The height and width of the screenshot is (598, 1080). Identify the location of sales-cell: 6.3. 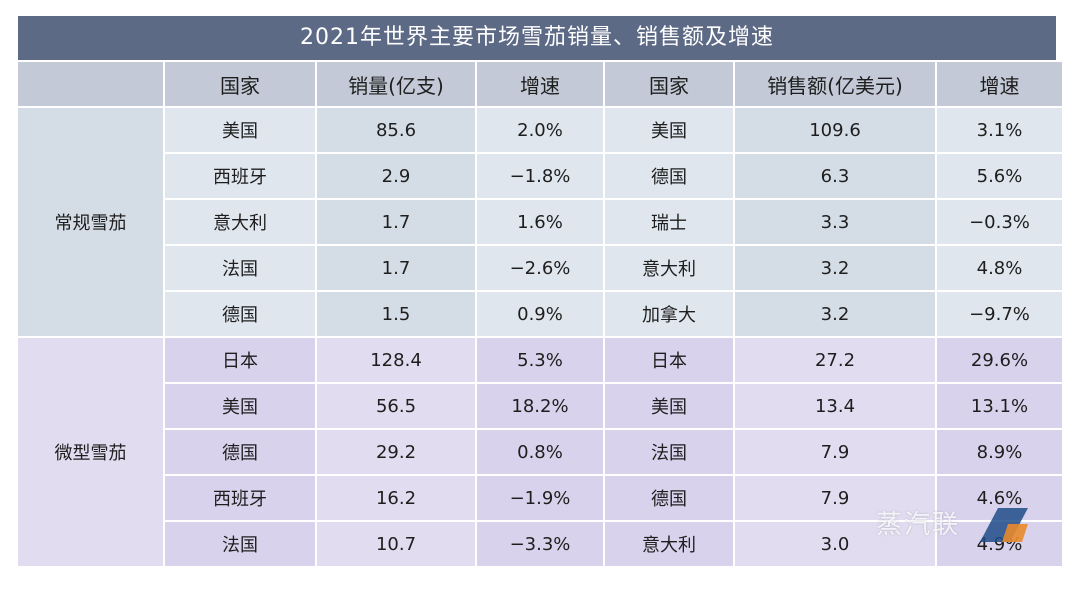
(835, 176).